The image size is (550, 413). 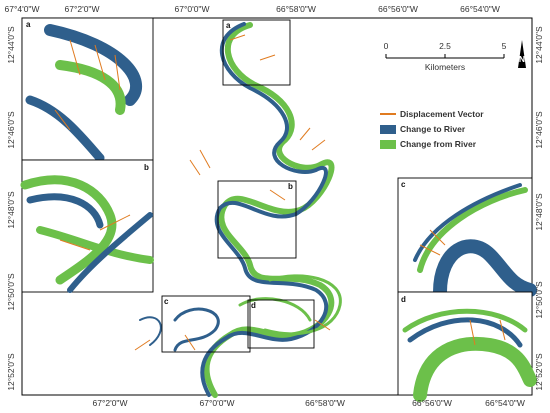 I want to click on box-label: d, so click(x=253, y=305).